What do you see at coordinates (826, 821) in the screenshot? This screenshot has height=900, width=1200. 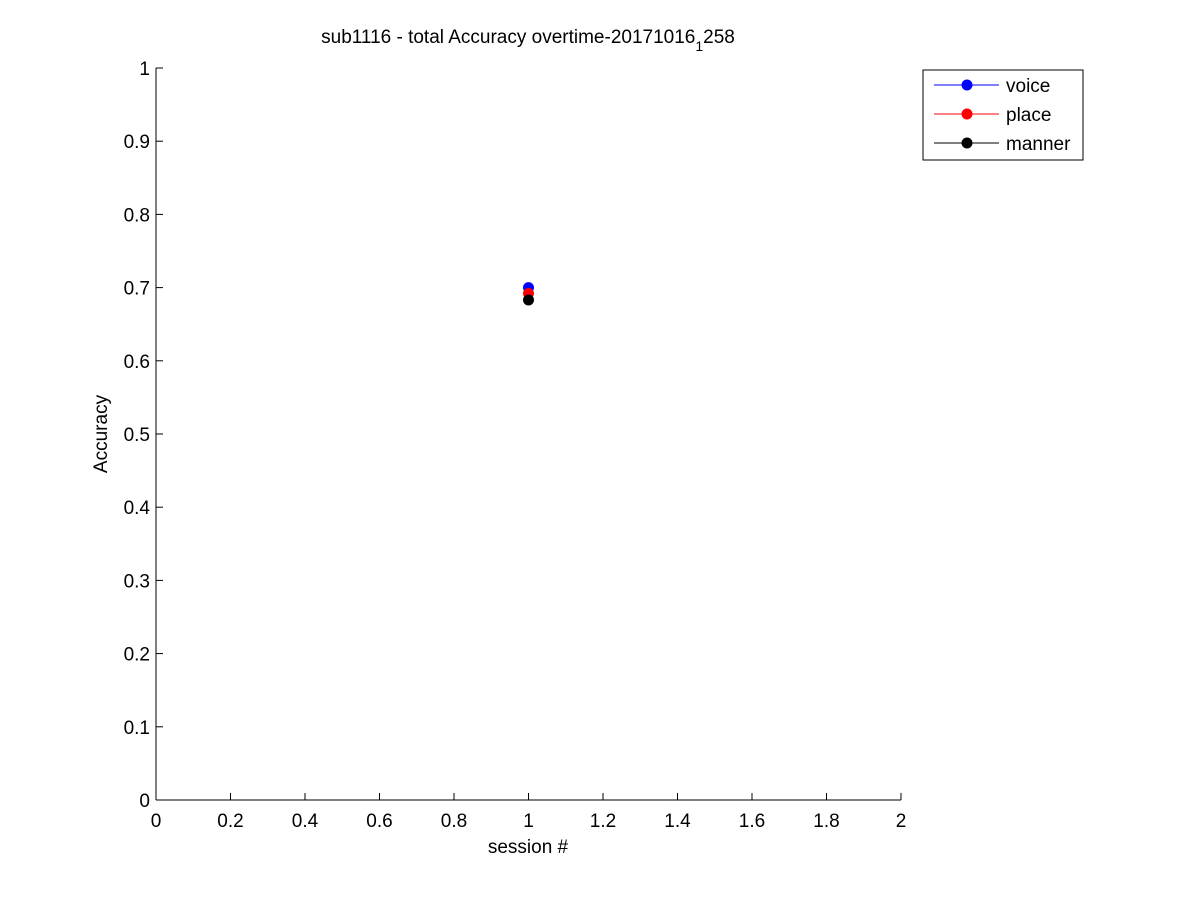 I see `x-tick-label: 1.8` at bounding box center [826, 821].